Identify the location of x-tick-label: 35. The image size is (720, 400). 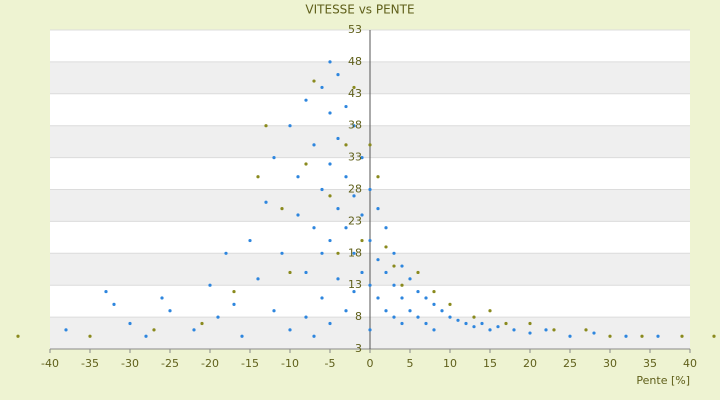
(650, 363).